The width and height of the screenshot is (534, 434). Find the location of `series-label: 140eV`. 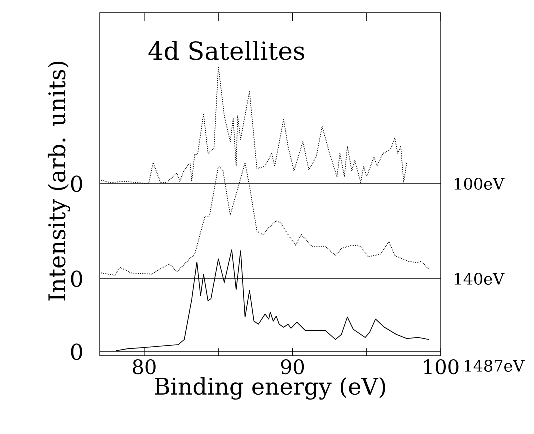

series-label: 140eV is located at coordinates (480, 279).